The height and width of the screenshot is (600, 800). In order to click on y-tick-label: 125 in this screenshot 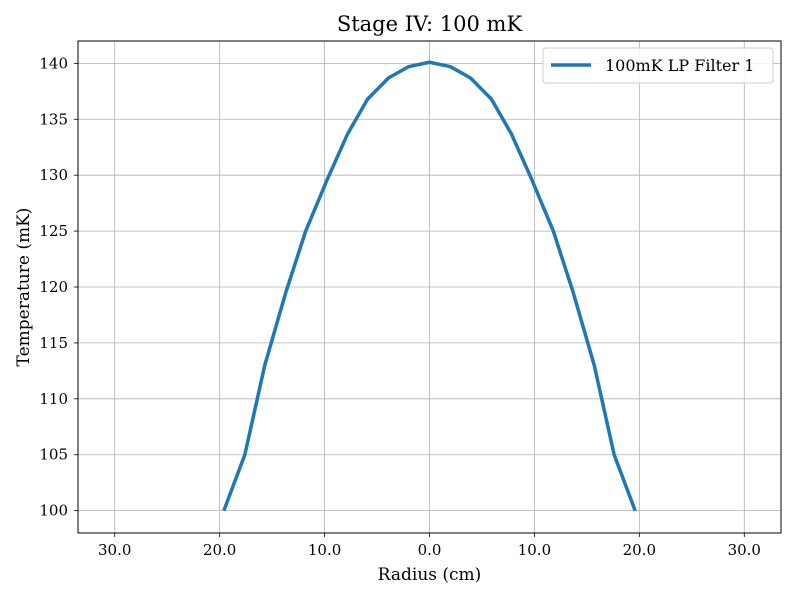, I will do `click(53, 231)`.